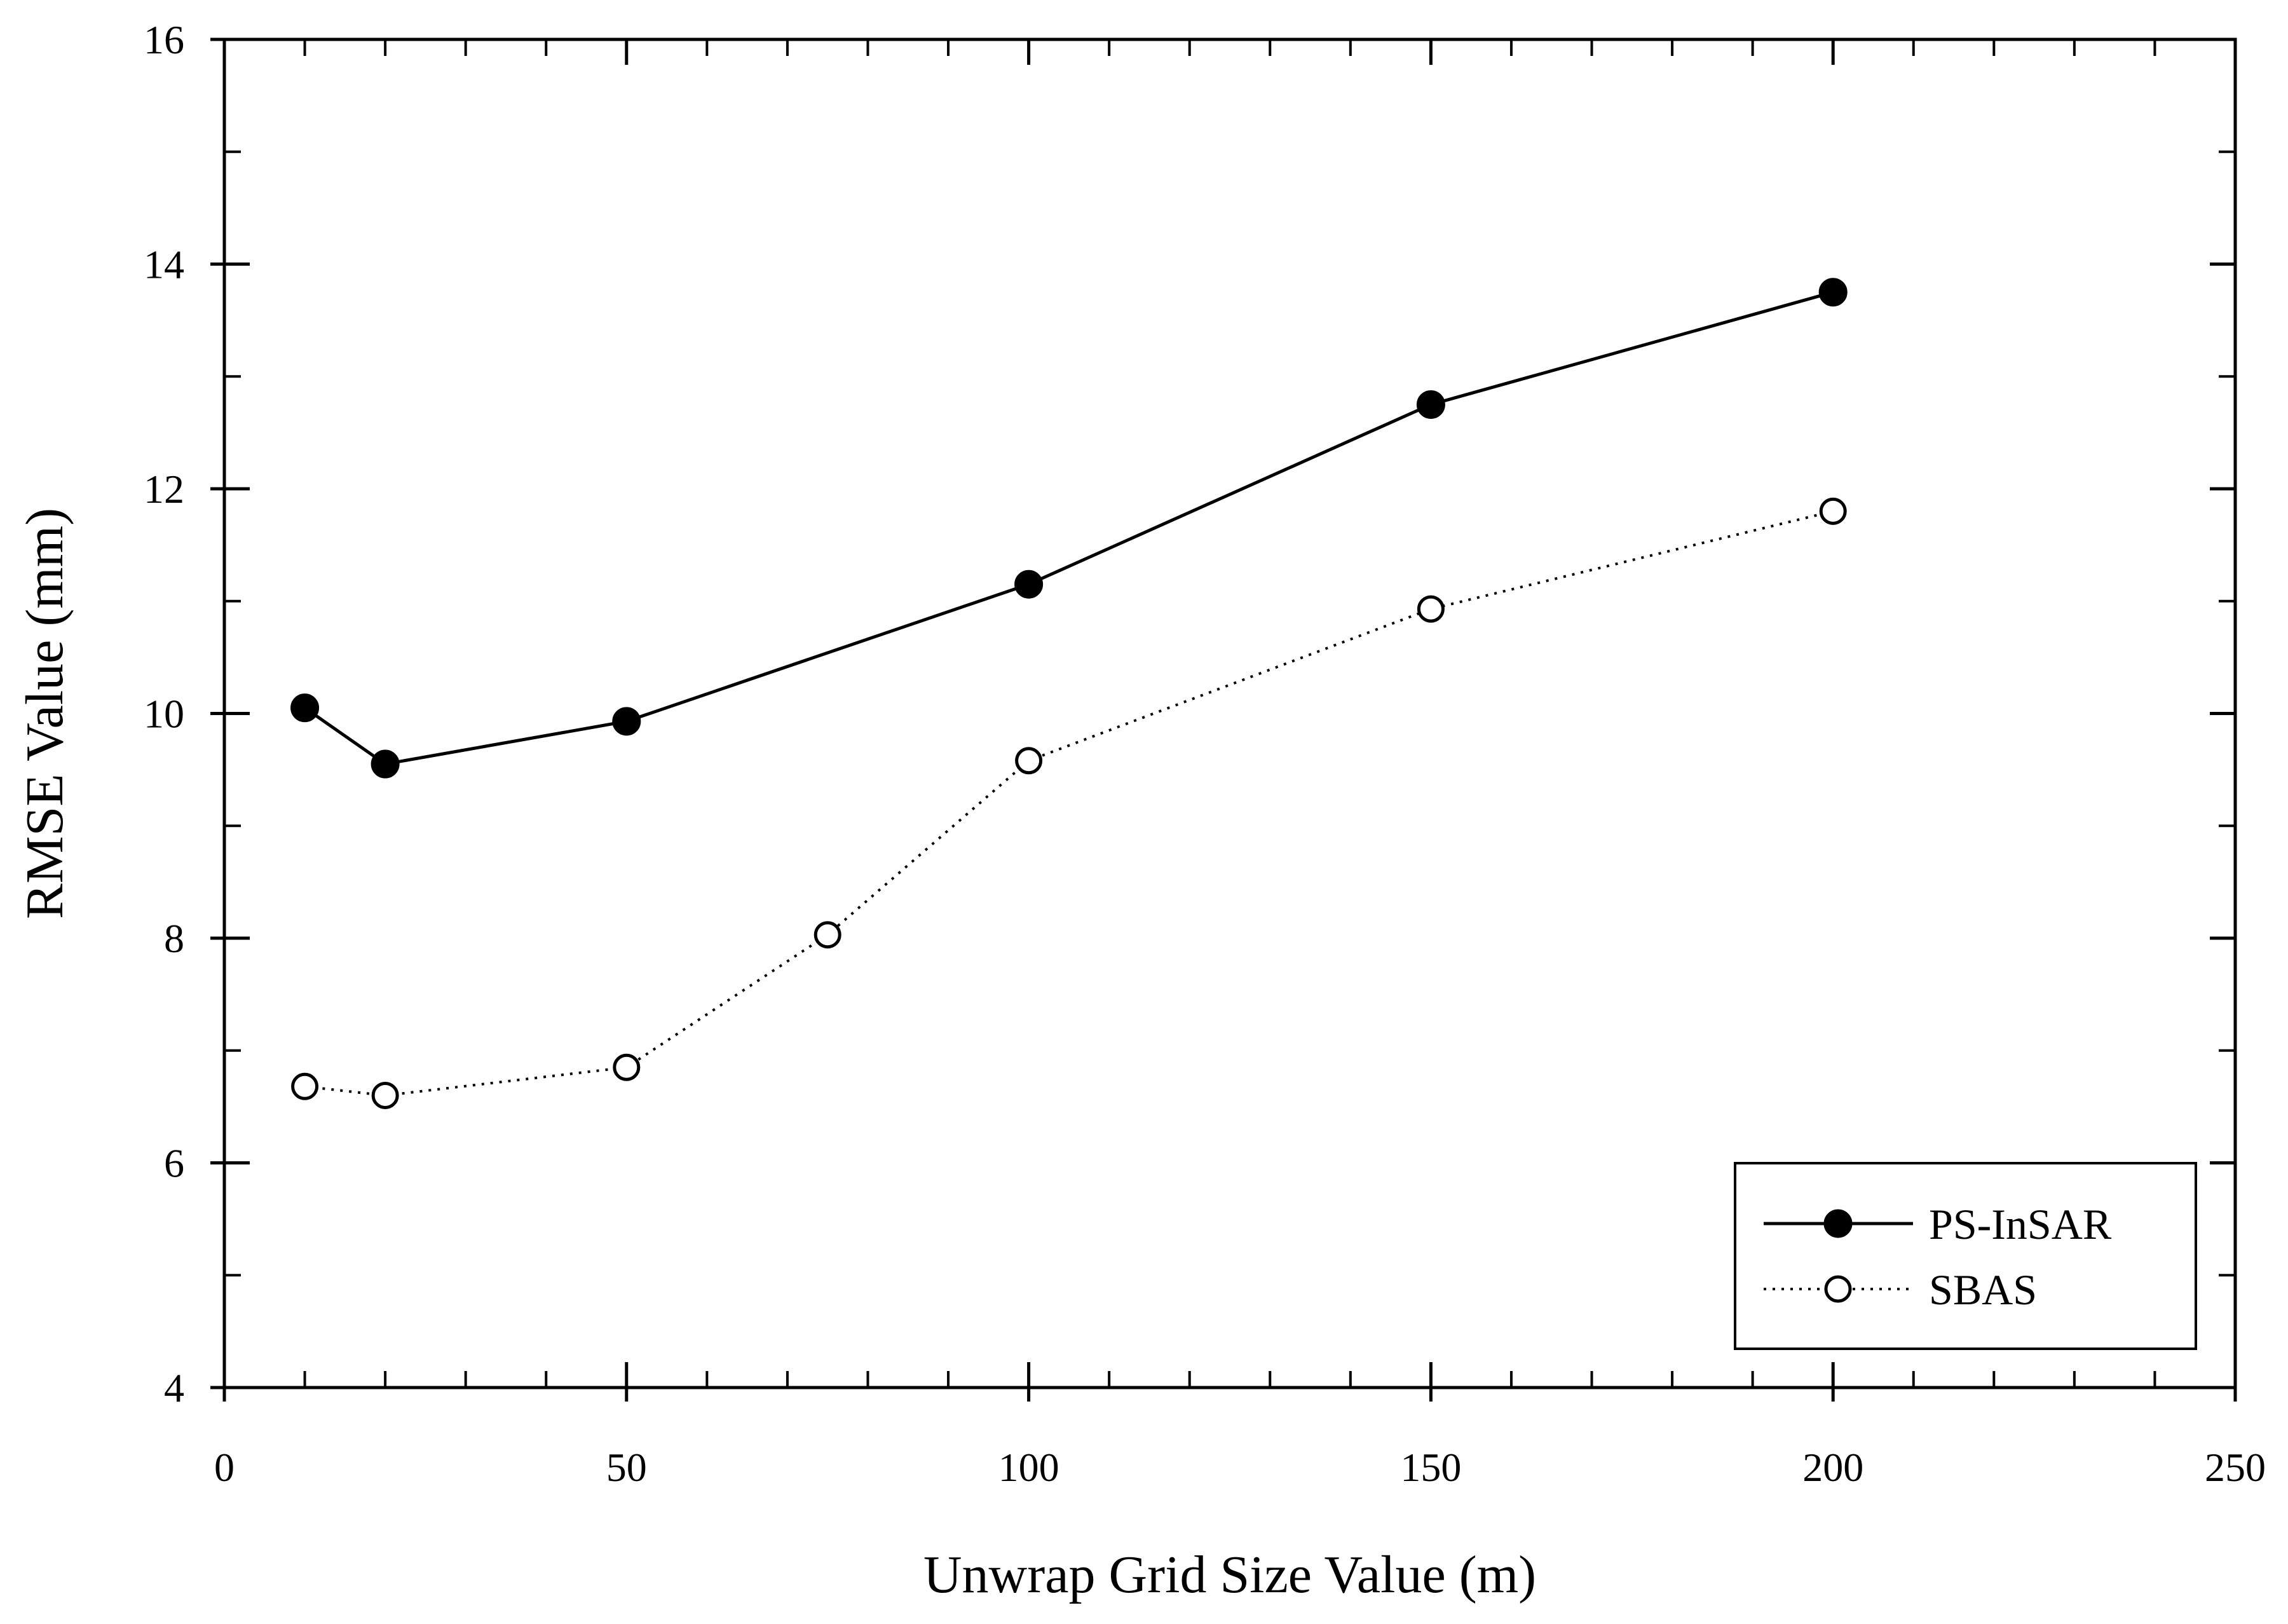 Image resolution: width=2288 pixels, height=1624 pixels. Describe the element at coordinates (1838, 1223) in the screenshot. I see `legend-marker-ps-insar` at that location.